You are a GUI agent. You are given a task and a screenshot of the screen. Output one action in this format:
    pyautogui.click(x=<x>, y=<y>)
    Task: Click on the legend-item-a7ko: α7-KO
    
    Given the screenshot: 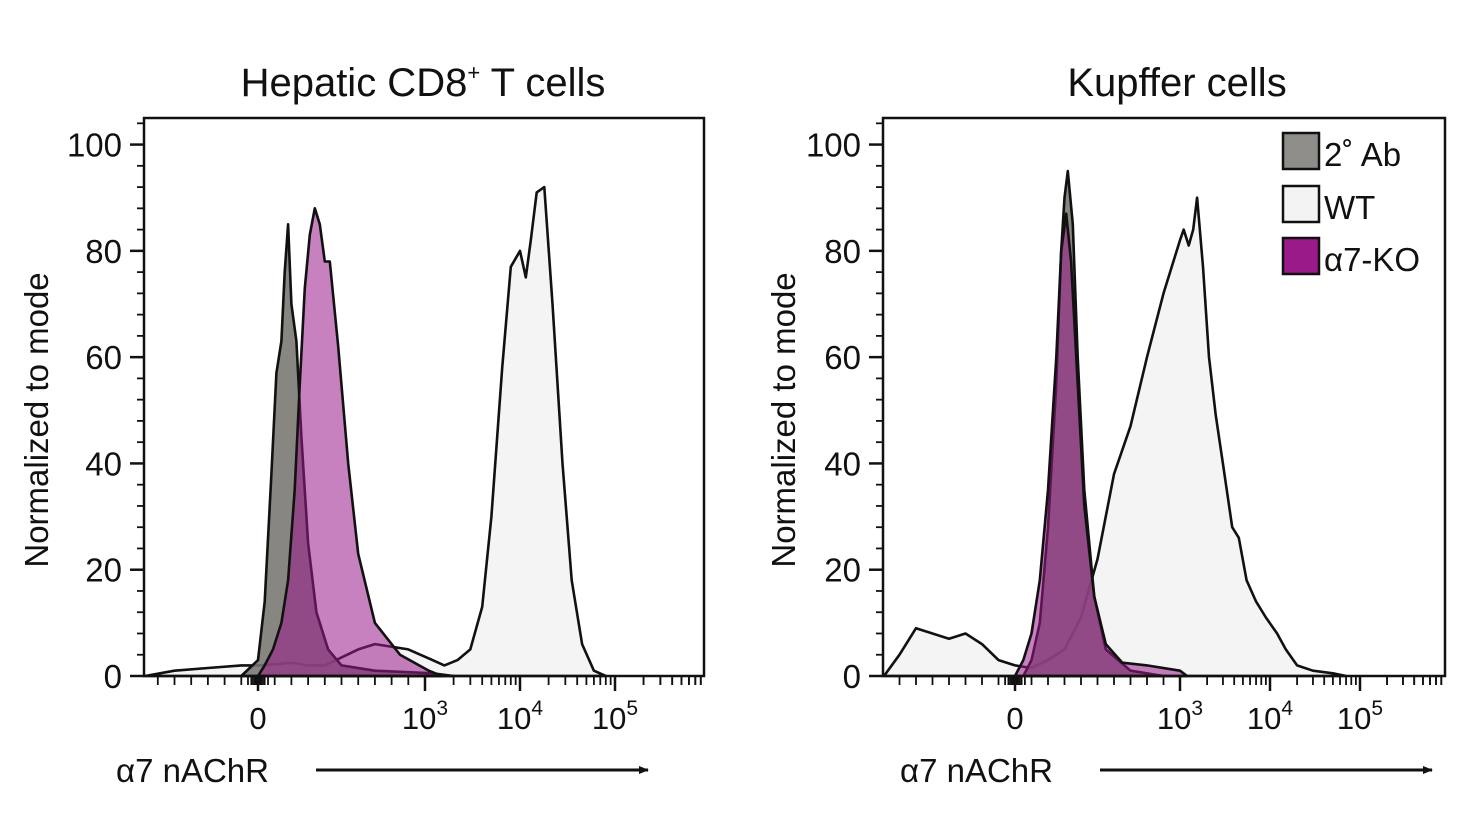 What is the action you would take?
    pyautogui.click(x=1350, y=257)
    